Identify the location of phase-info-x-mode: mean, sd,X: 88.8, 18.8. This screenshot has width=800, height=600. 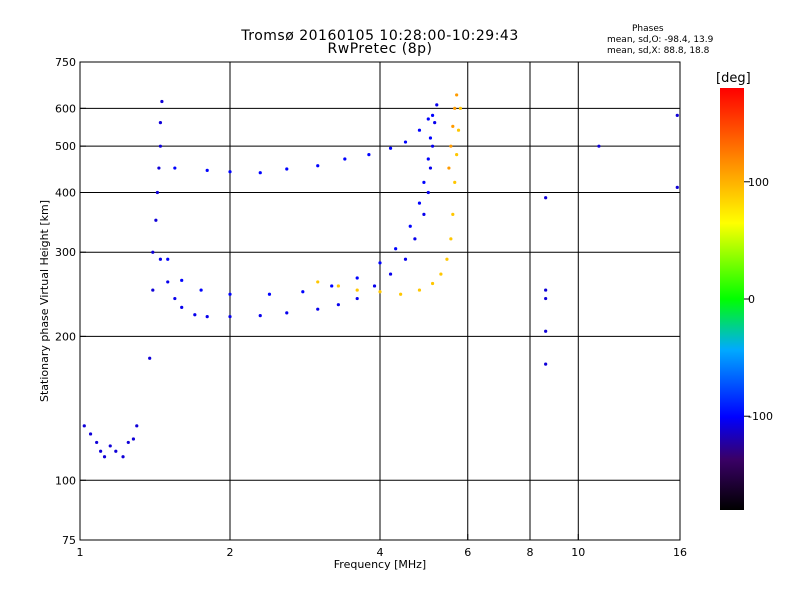
(658, 51).